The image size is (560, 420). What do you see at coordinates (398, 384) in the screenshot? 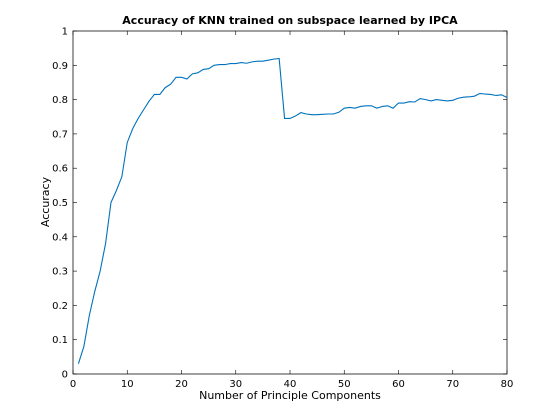
I see `x-tick-label: 60` at bounding box center [398, 384].